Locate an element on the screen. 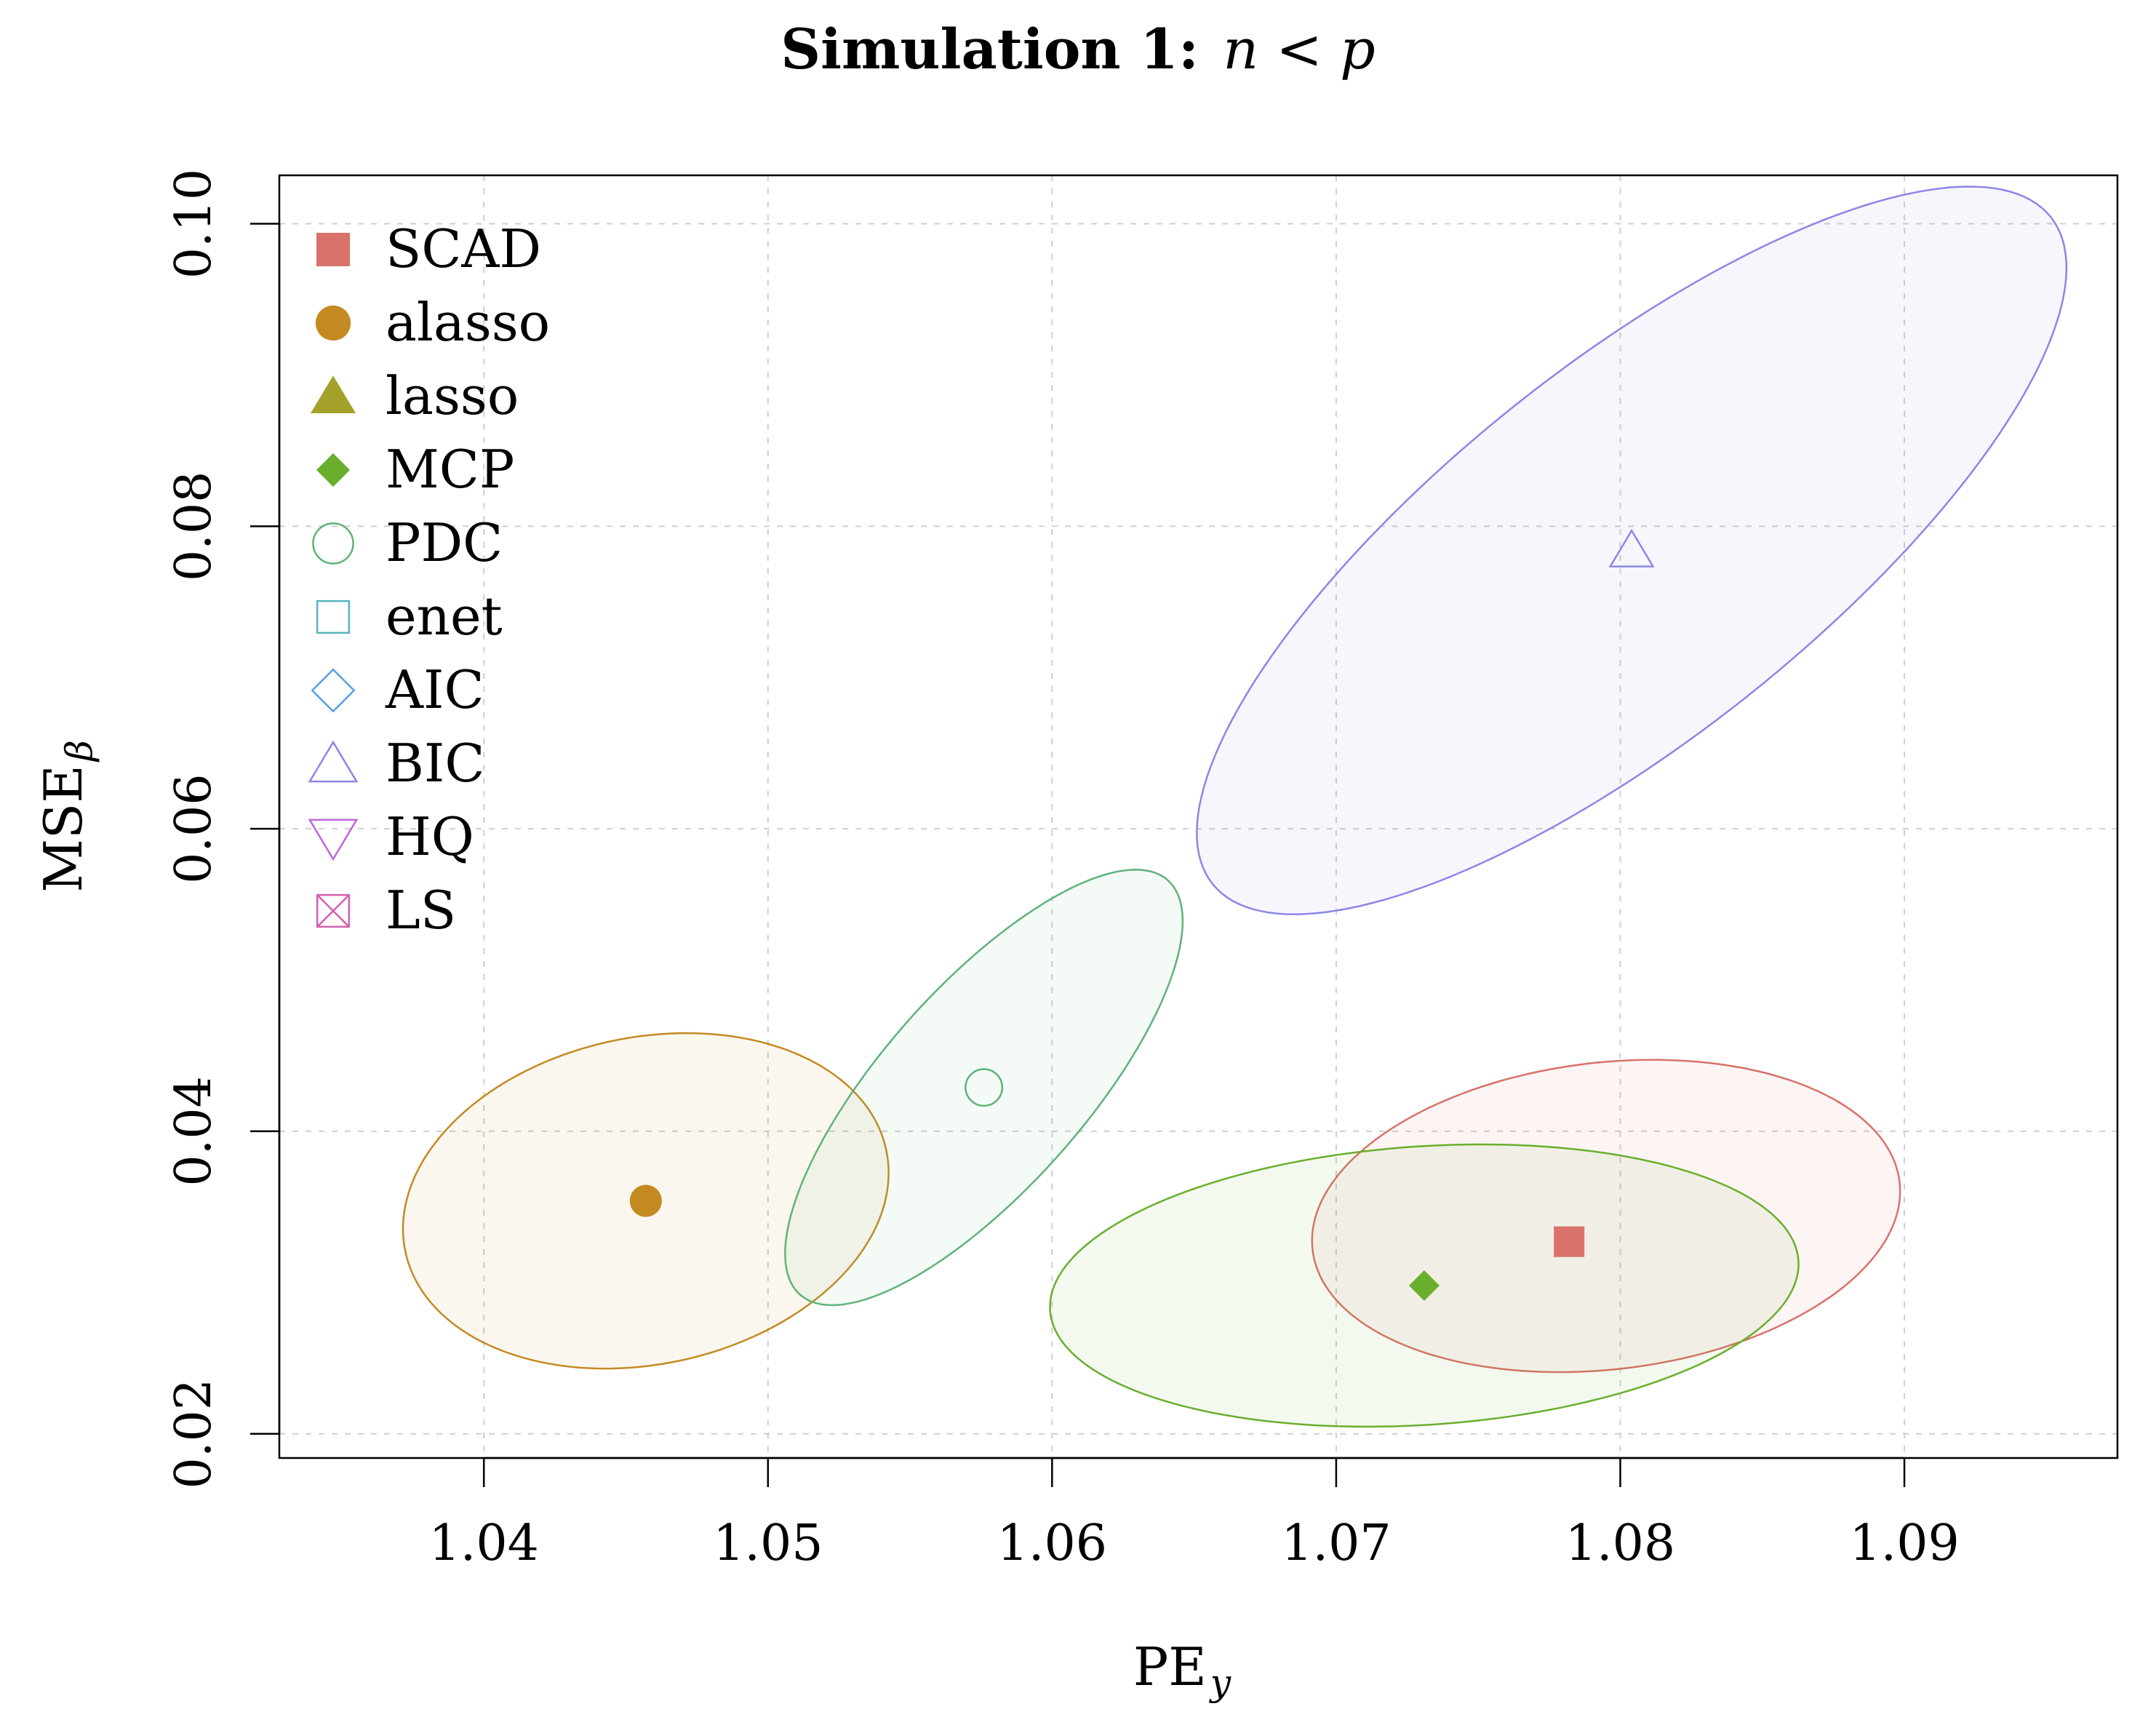 The image size is (2156, 1717). legend-label: AIC is located at coordinates (434, 689).